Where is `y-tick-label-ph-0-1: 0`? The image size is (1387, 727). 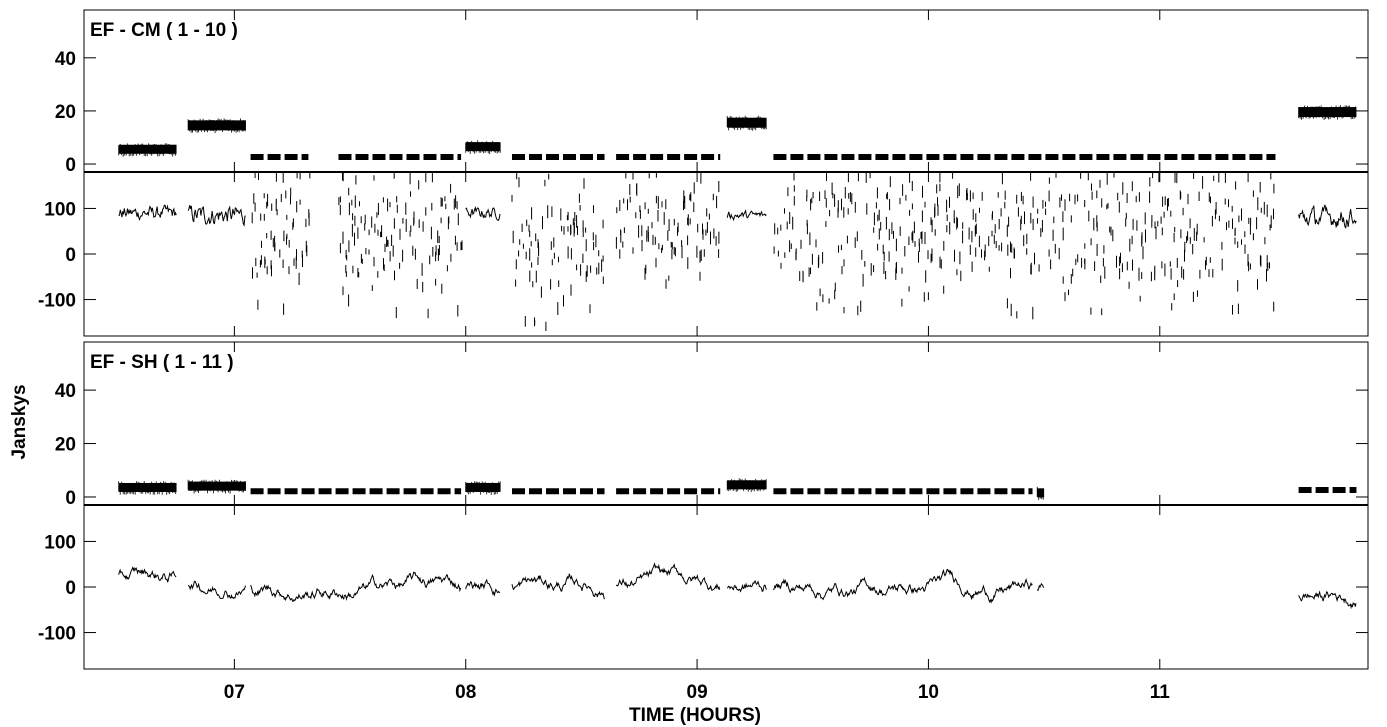
y-tick-label-ph-0-1: 0 is located at coordinates (70, 255).